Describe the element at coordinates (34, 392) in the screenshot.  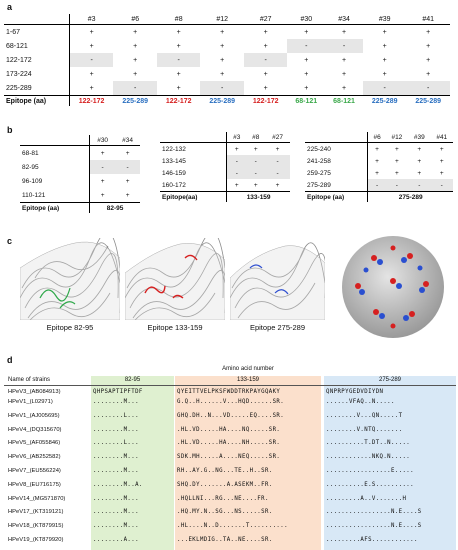
I see `strain-name: HPeV3_(AB084913)` at that location.